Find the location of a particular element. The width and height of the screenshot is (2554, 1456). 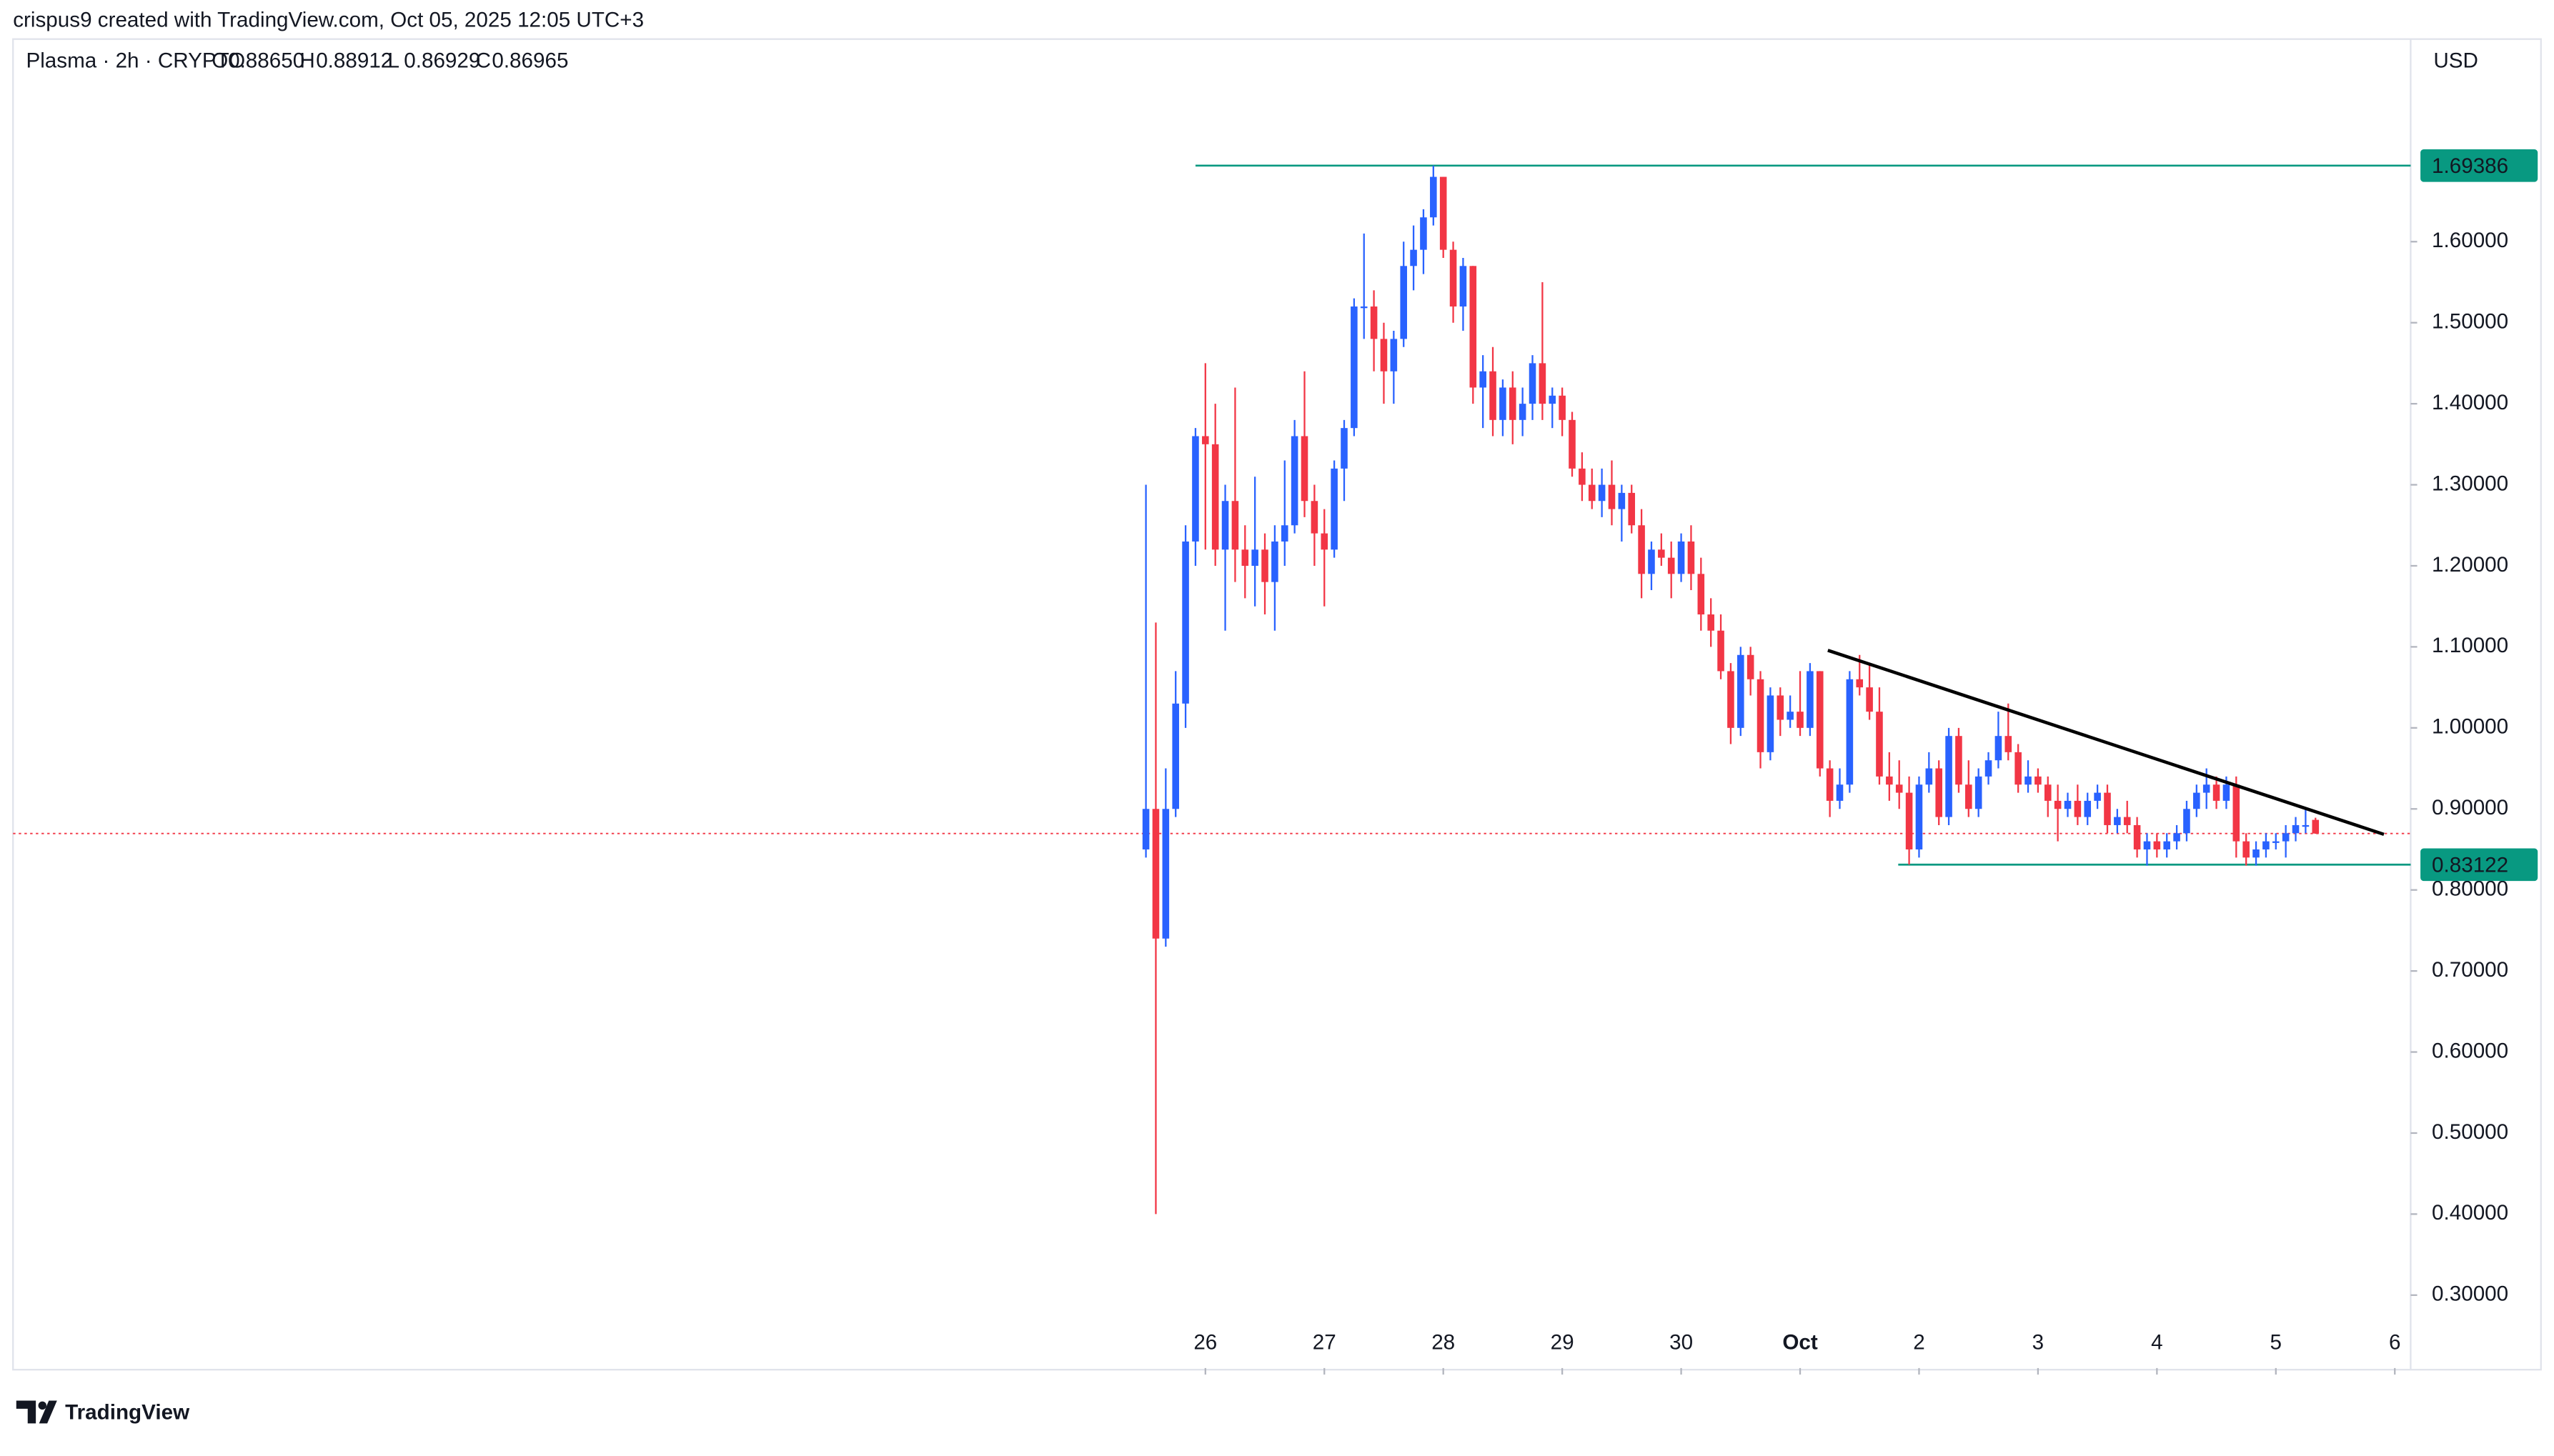

y-tick-label: 0.50000 is located at coordinates (2470, 1132).